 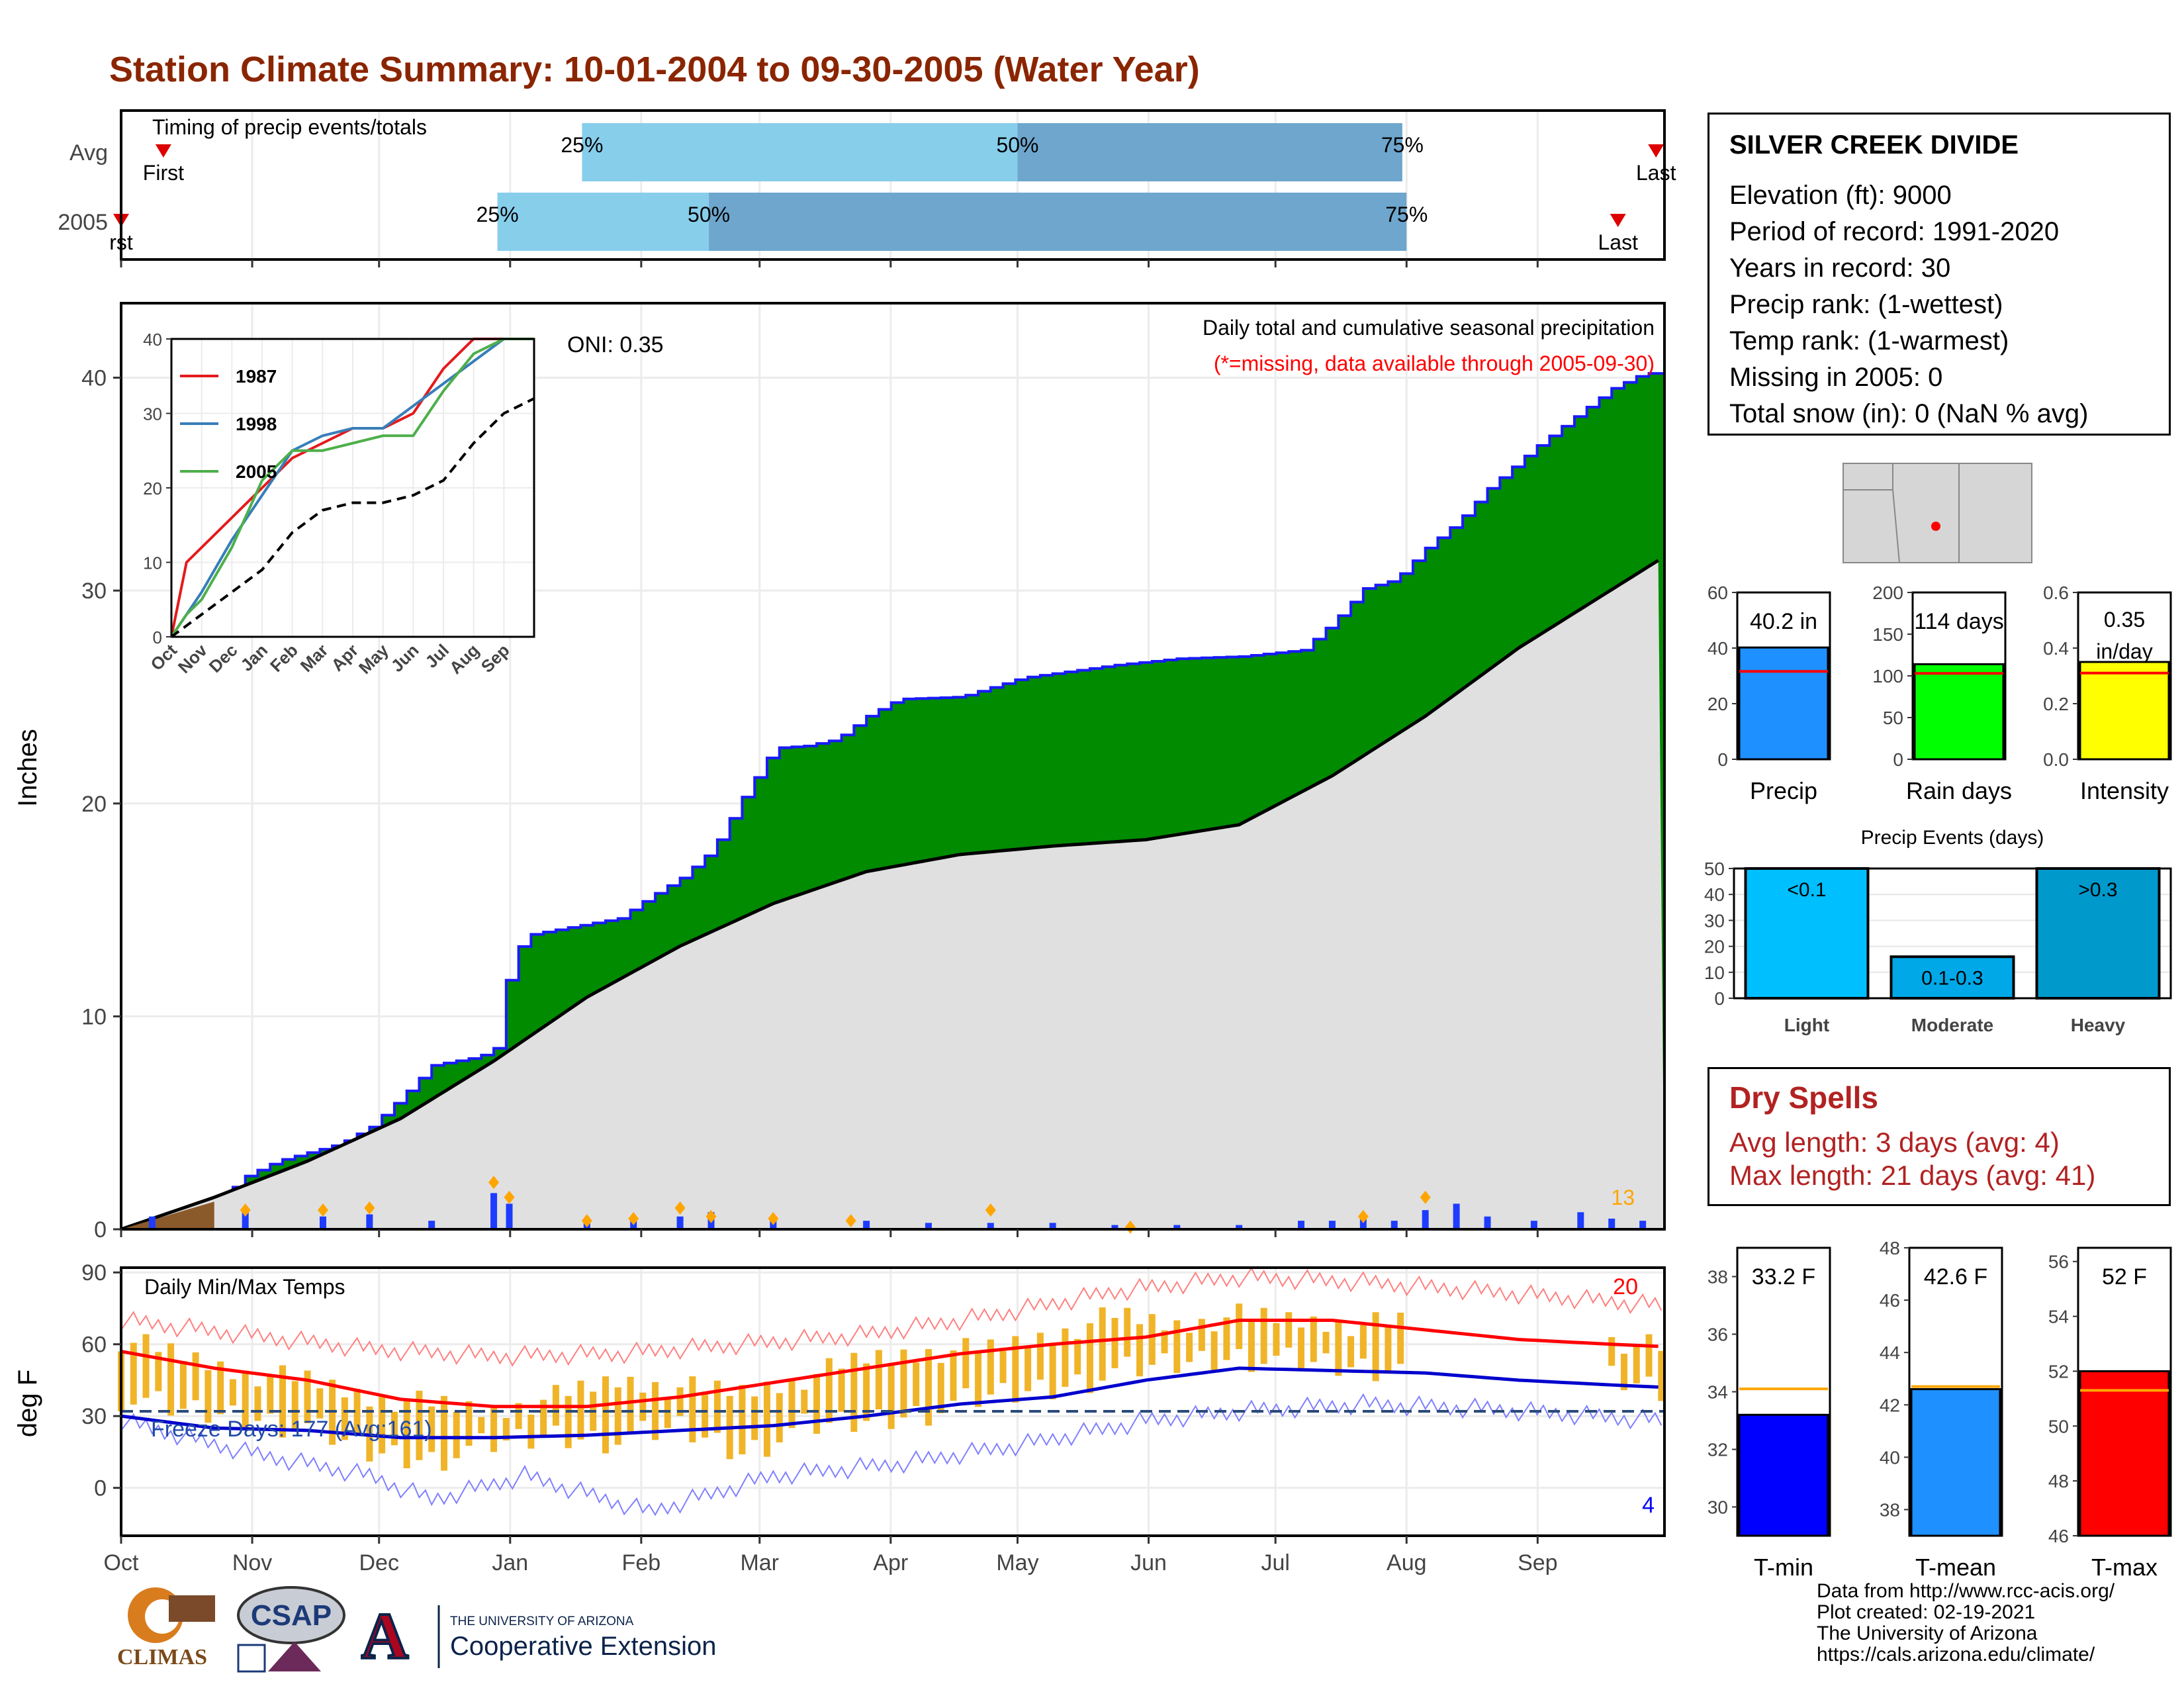 I want to click on avg-max-line, so click(x=889, y=1364).